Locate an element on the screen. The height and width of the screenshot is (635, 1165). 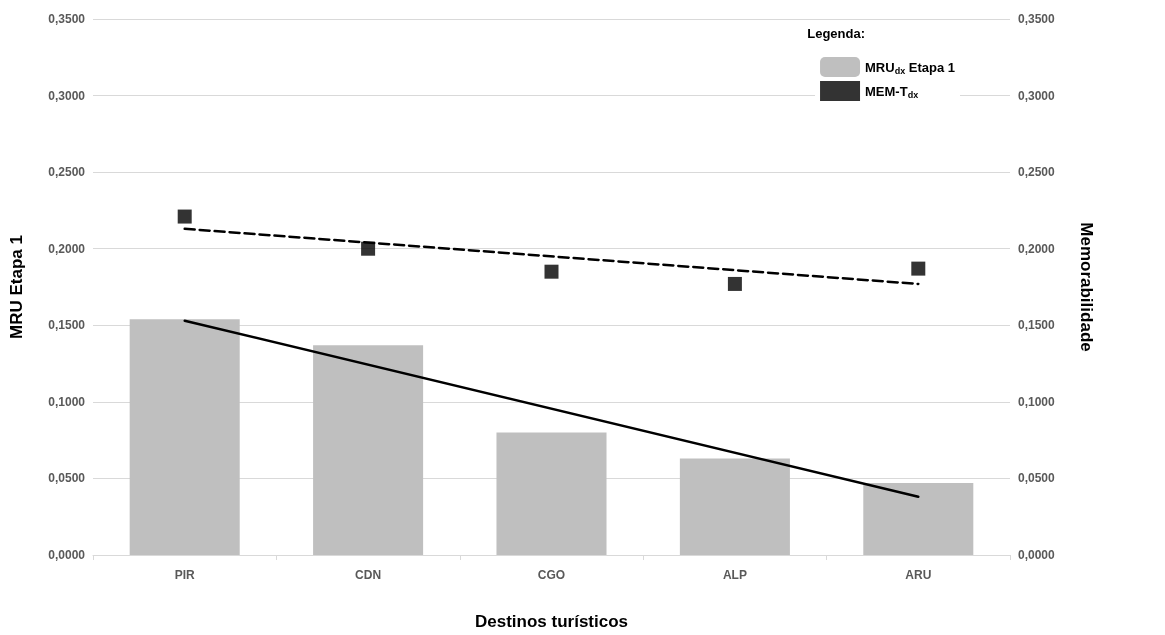
x-tick-label: PIR is located at coordinates (185, 575).